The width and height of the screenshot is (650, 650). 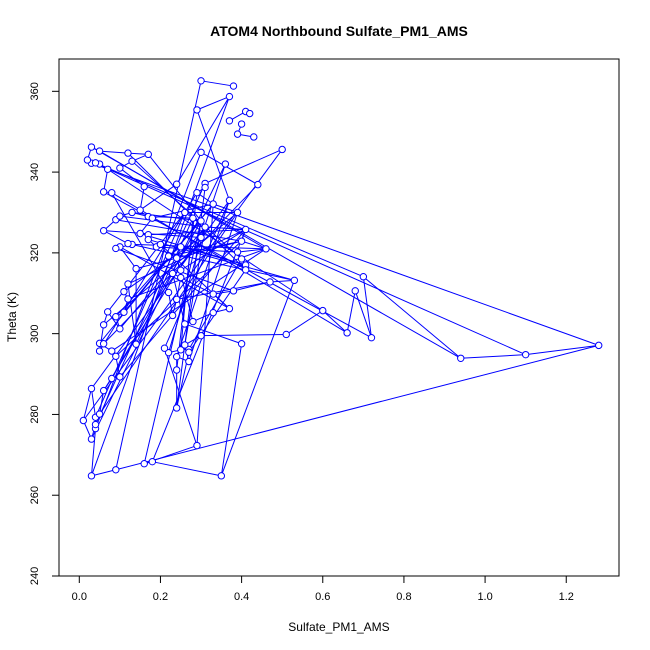 I want to click on x-tick-label: 0.4, so click(x=241, y=597).